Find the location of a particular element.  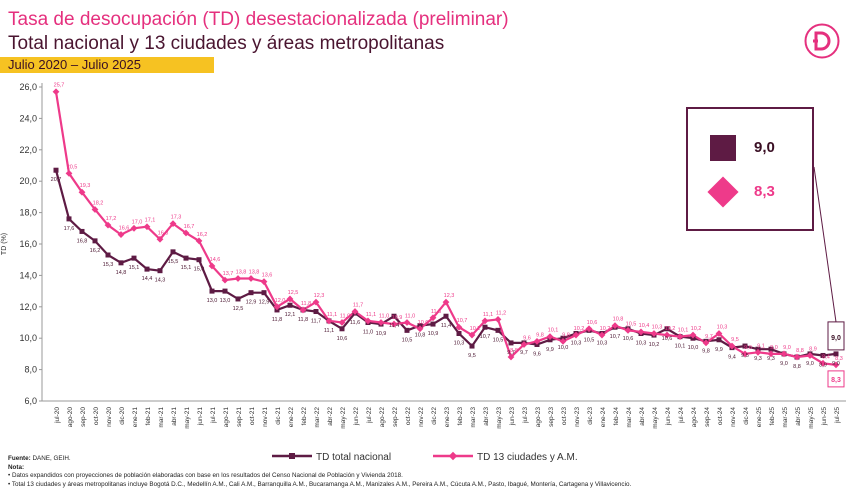

x-tick-label: ago-22 is located at coordinates (382, 417).